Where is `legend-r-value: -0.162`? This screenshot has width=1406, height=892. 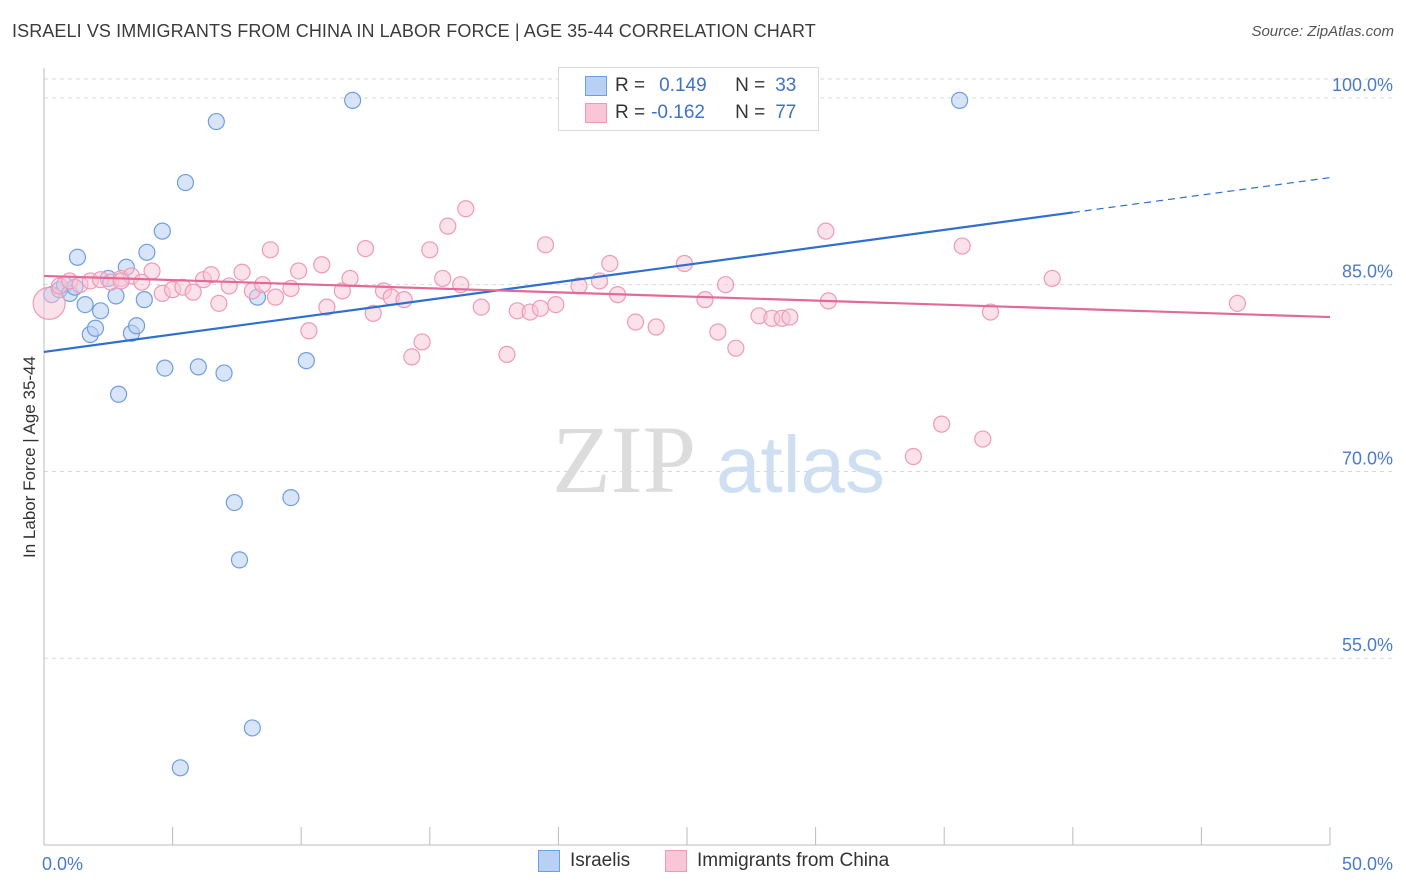 legend-r-value: -0.162 is located at coordinates (678, 112).